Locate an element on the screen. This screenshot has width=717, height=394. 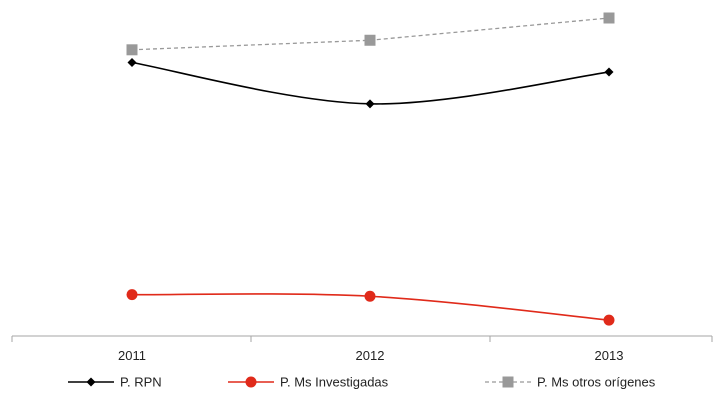
legend-label-p-rpn: P. RPN is located at coordinates (141, 382).